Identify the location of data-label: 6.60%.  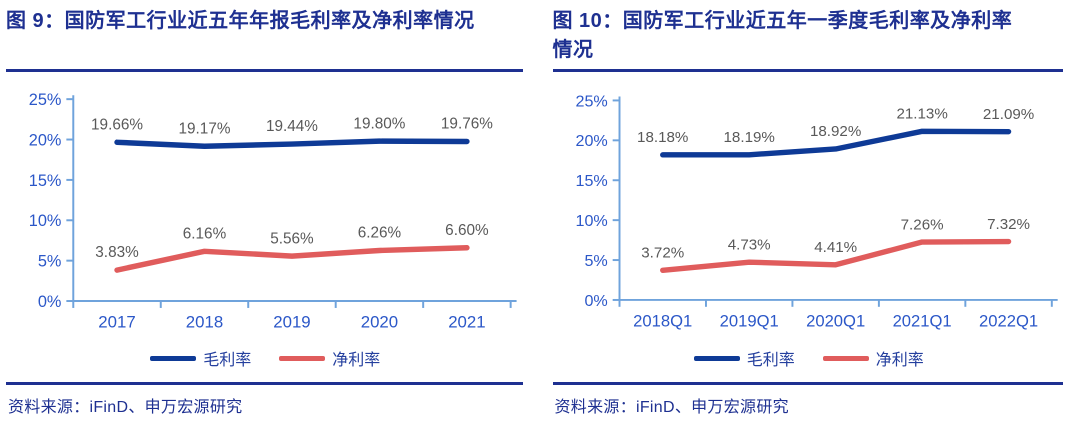
(467, 230).